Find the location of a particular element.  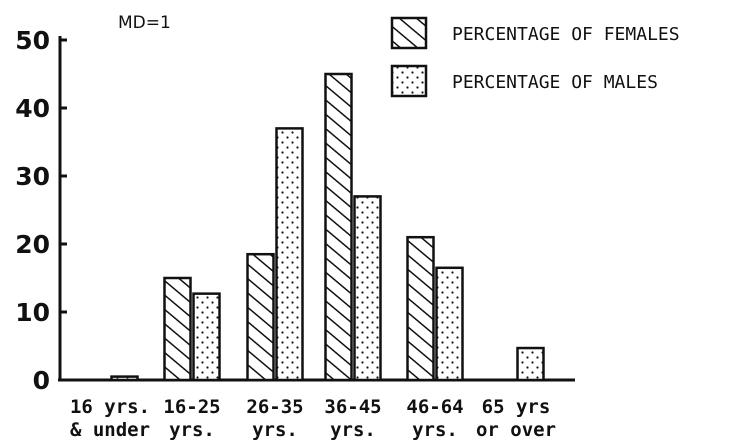

category-label-line: & under is located at coordinates (110, 430).